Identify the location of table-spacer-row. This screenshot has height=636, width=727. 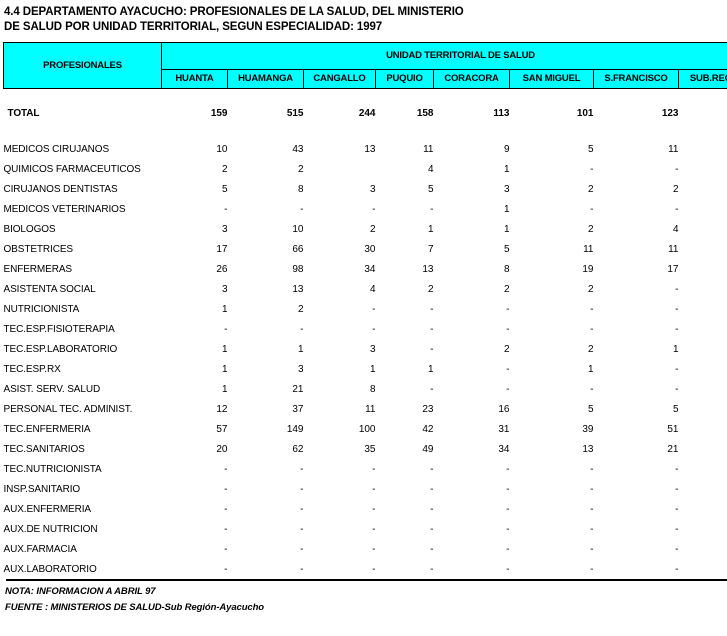
(365, 131).